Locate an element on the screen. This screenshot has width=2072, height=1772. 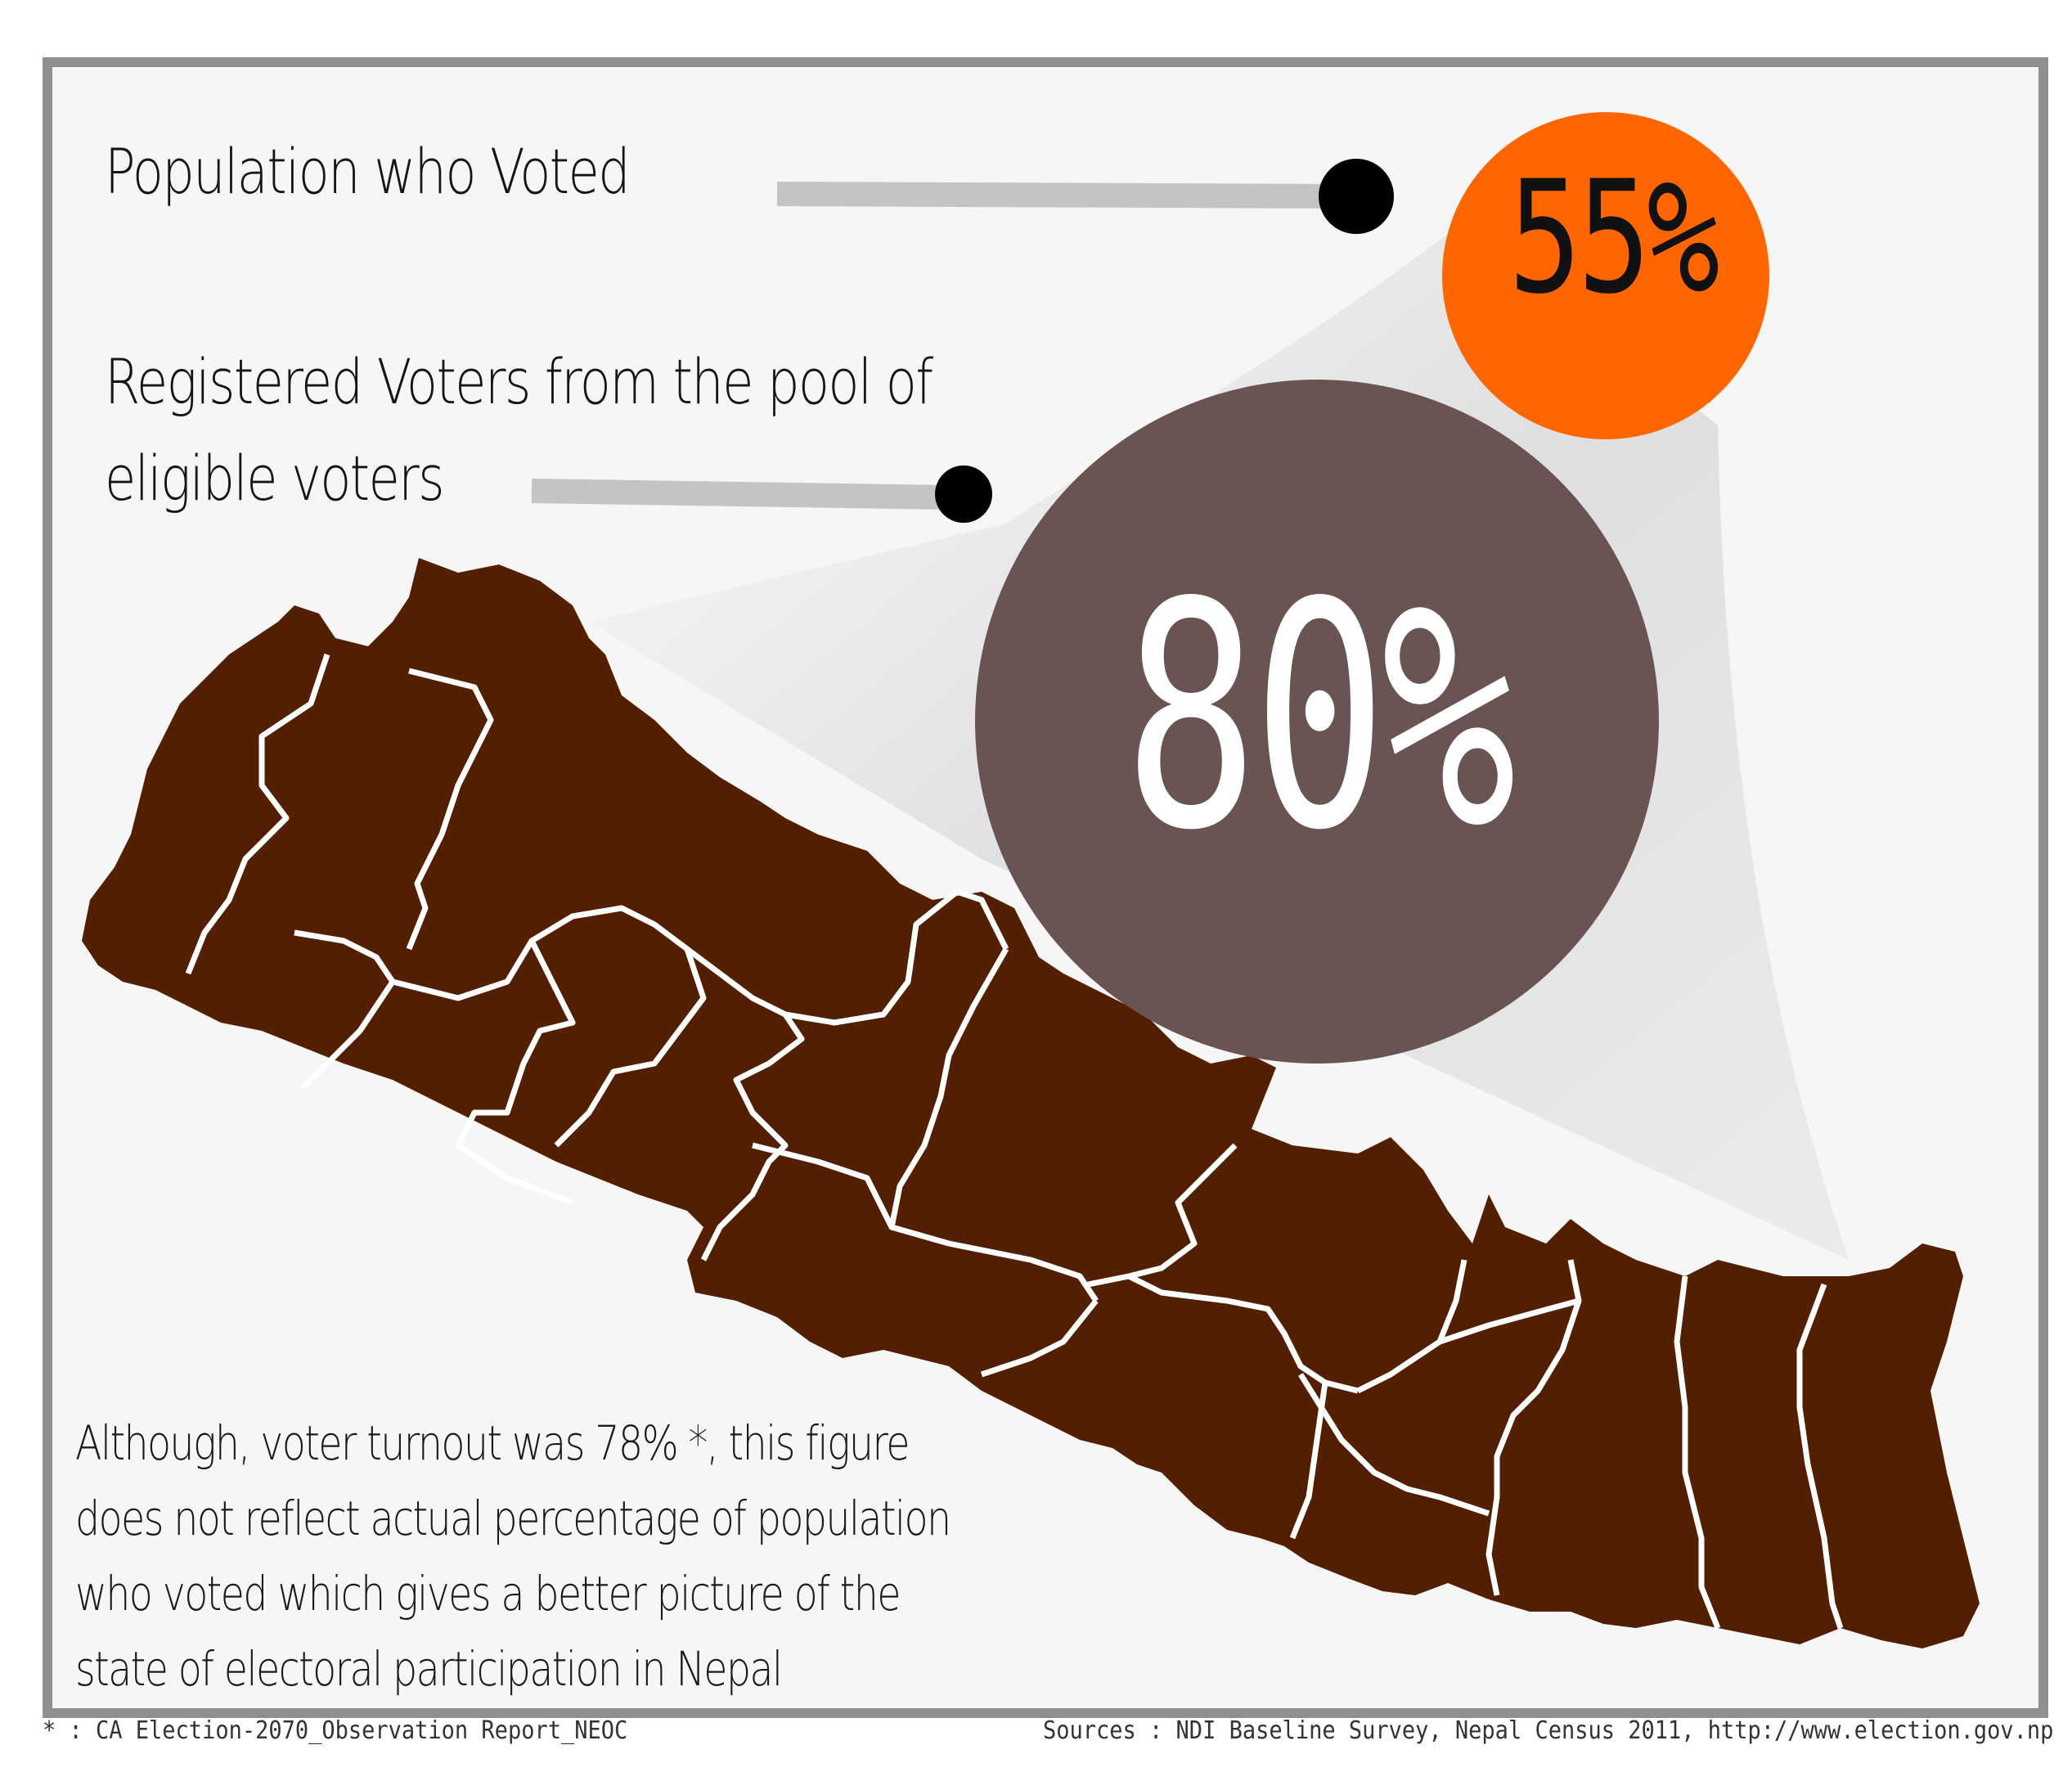
registered-connector-dot is located at coordinates (964, 494).